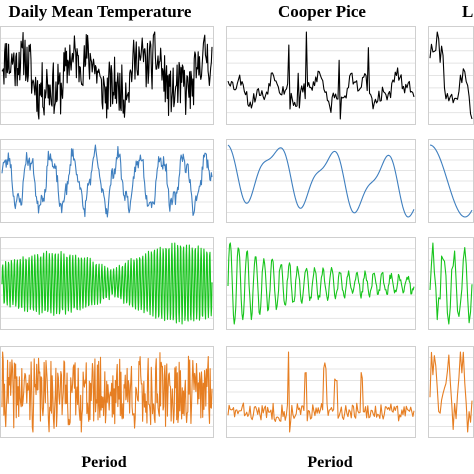  I want to click on xlabel-copper-price: Period, so click(329, 462).